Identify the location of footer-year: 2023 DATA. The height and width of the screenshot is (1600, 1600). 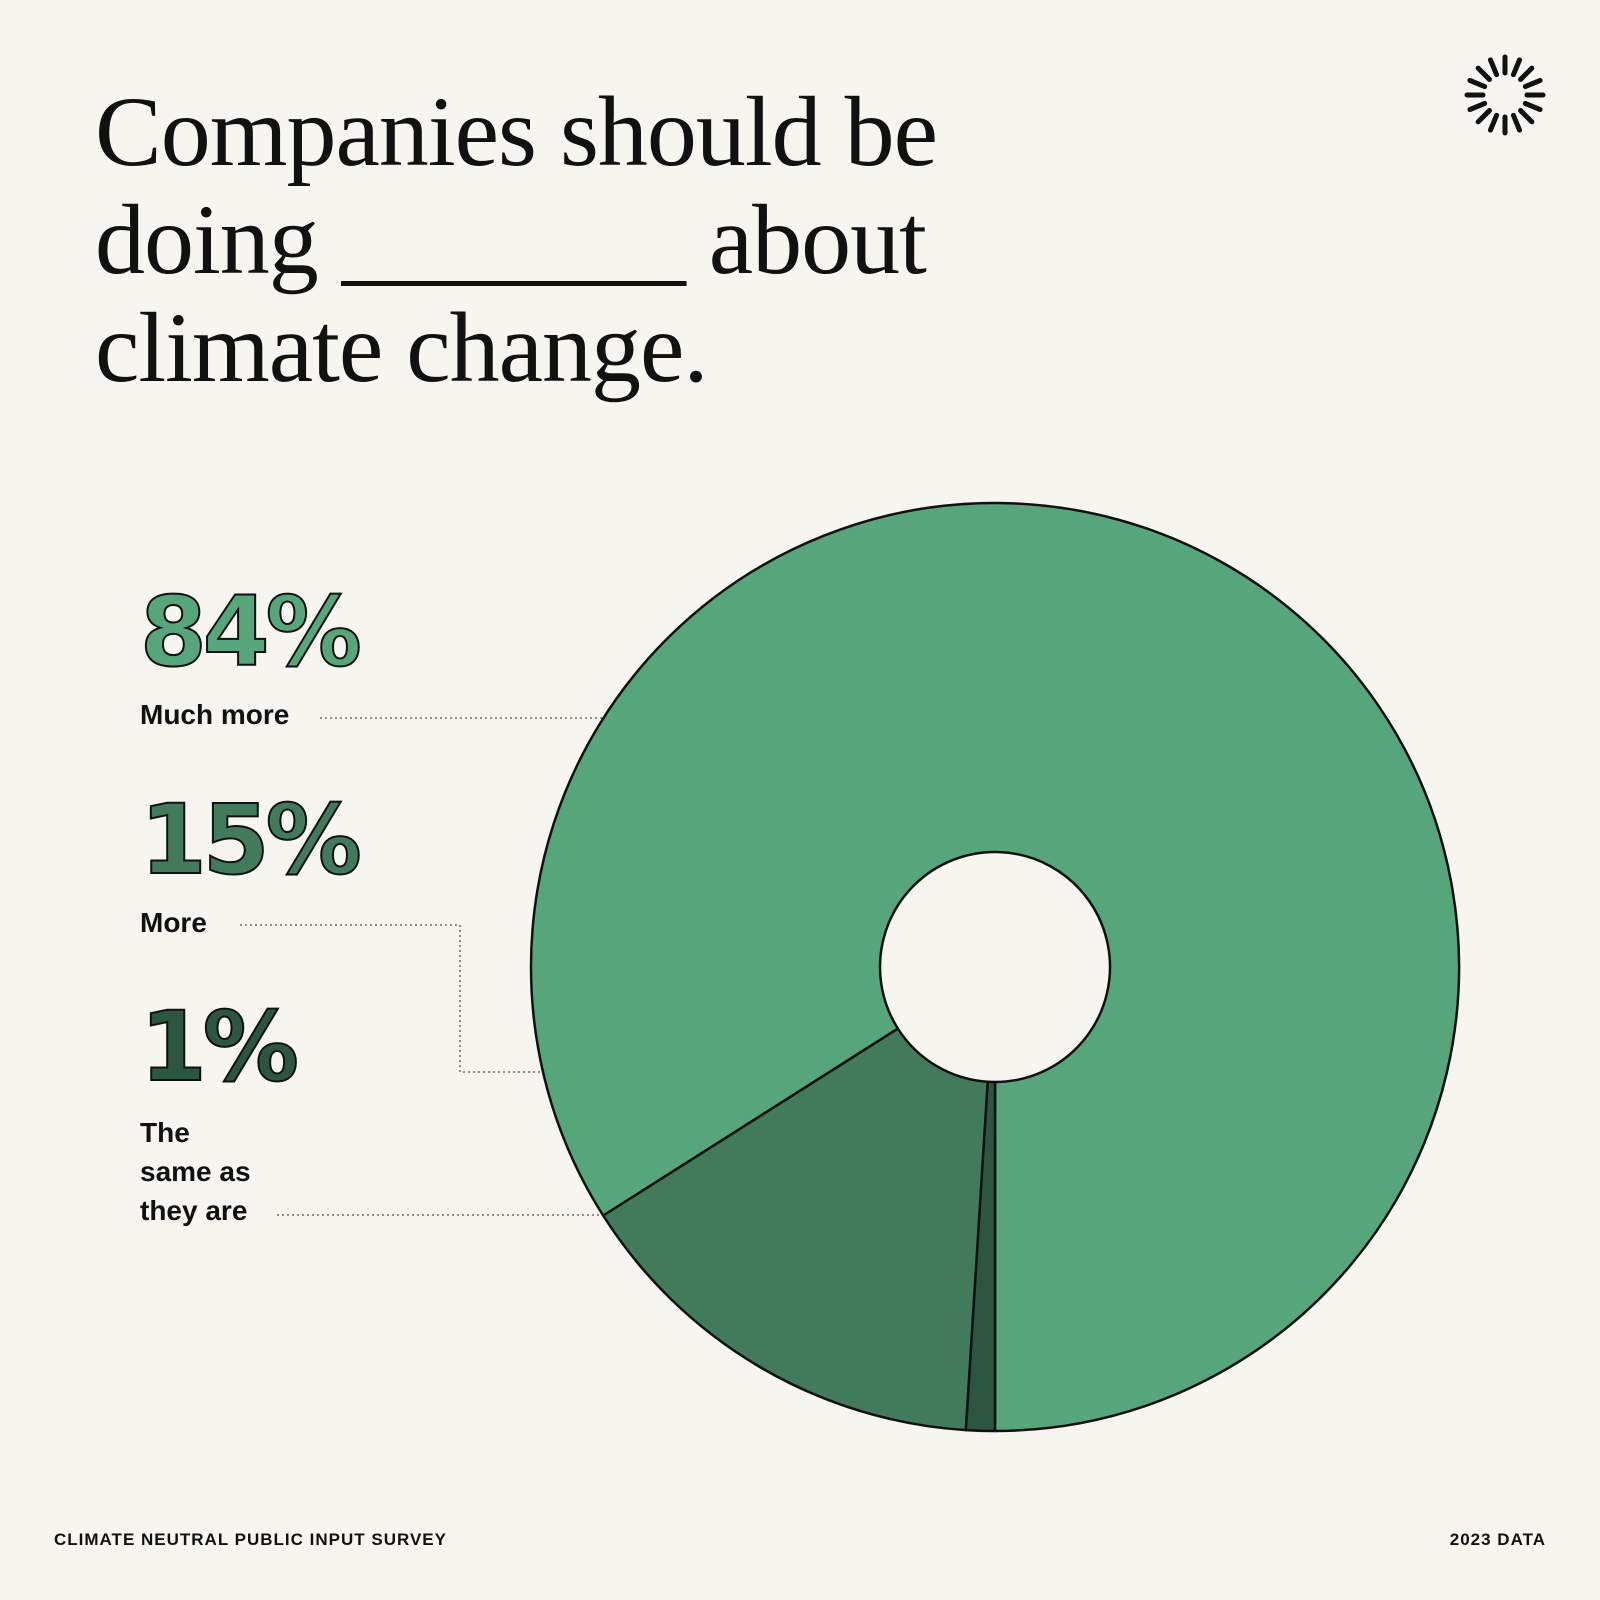
(1497, 1539).